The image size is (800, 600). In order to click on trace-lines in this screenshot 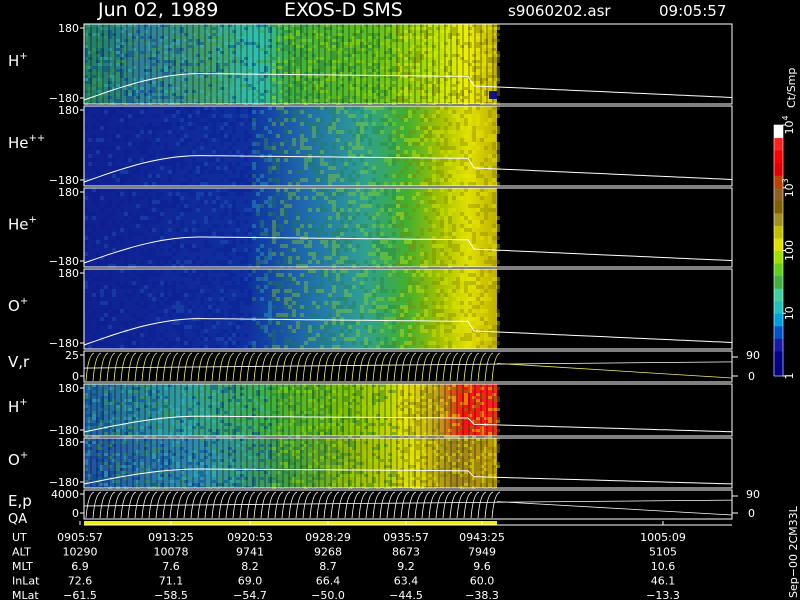, I will do `click(293, 367)`.